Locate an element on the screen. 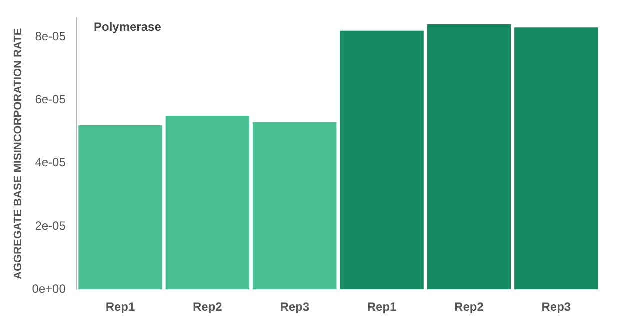 The image size is (618, 326). y-tick-label: 8e-05 is located at coordinates (50, 36).